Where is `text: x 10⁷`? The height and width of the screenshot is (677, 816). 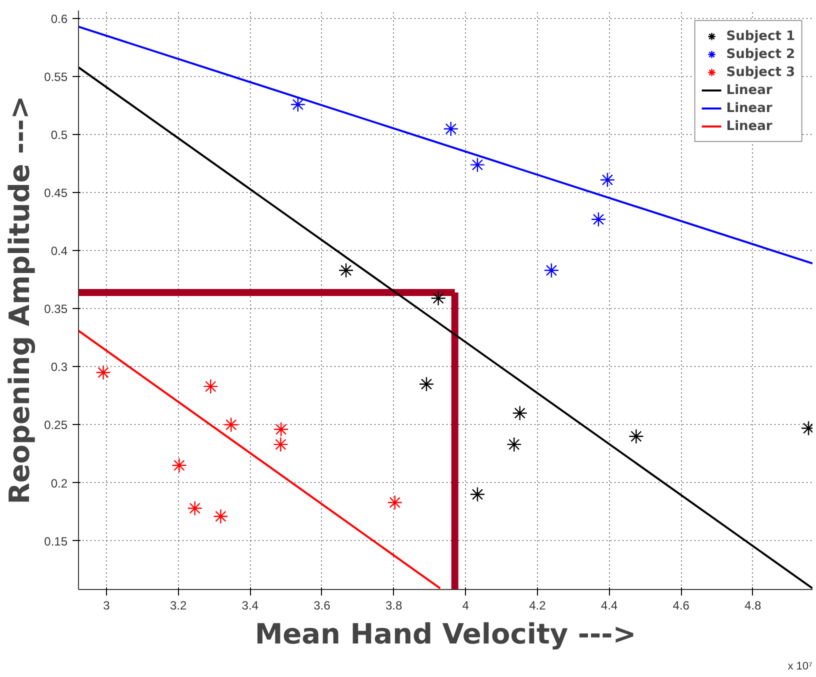 text: x 10⁷ is located at coordinates (800, 666).